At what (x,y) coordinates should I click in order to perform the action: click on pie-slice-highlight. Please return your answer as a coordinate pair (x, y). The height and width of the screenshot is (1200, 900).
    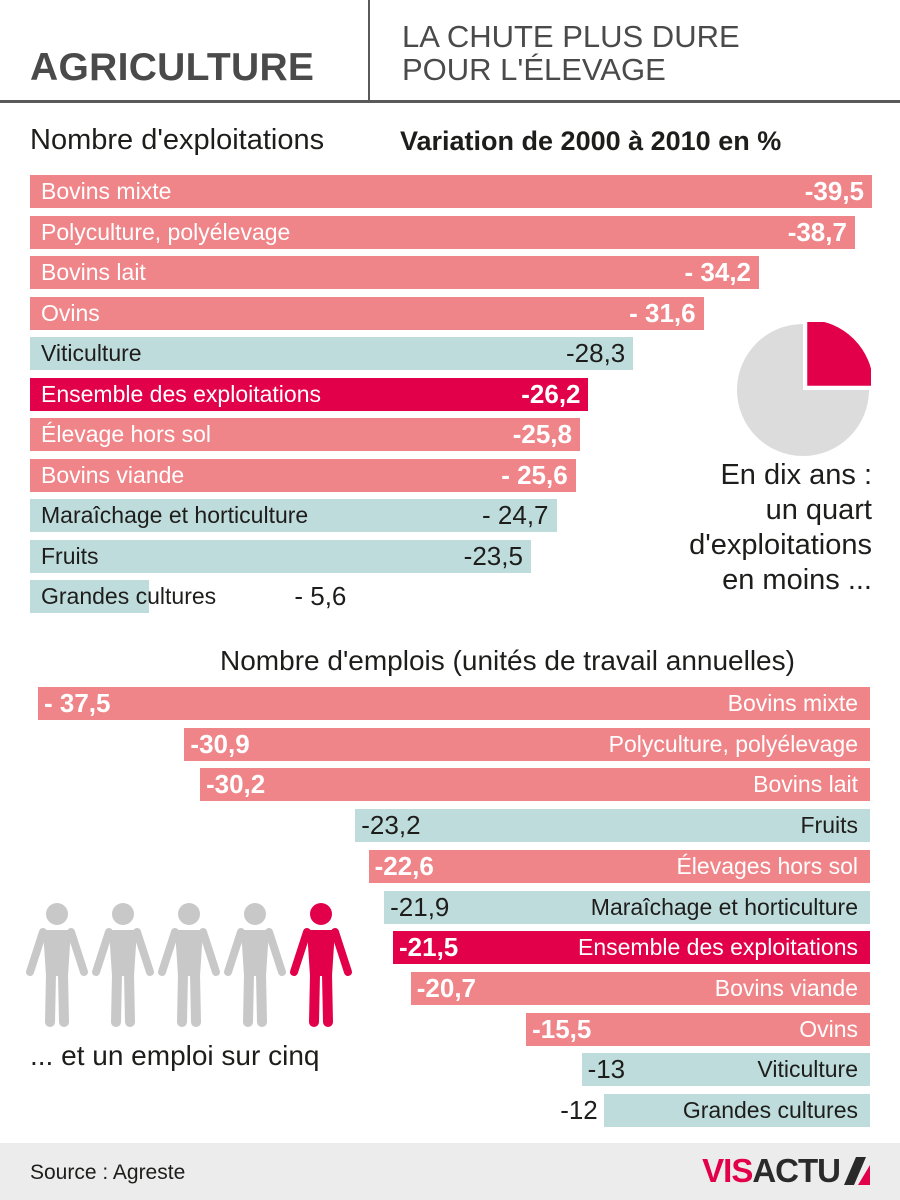
    Looking at the image, I should click on (839, 354).